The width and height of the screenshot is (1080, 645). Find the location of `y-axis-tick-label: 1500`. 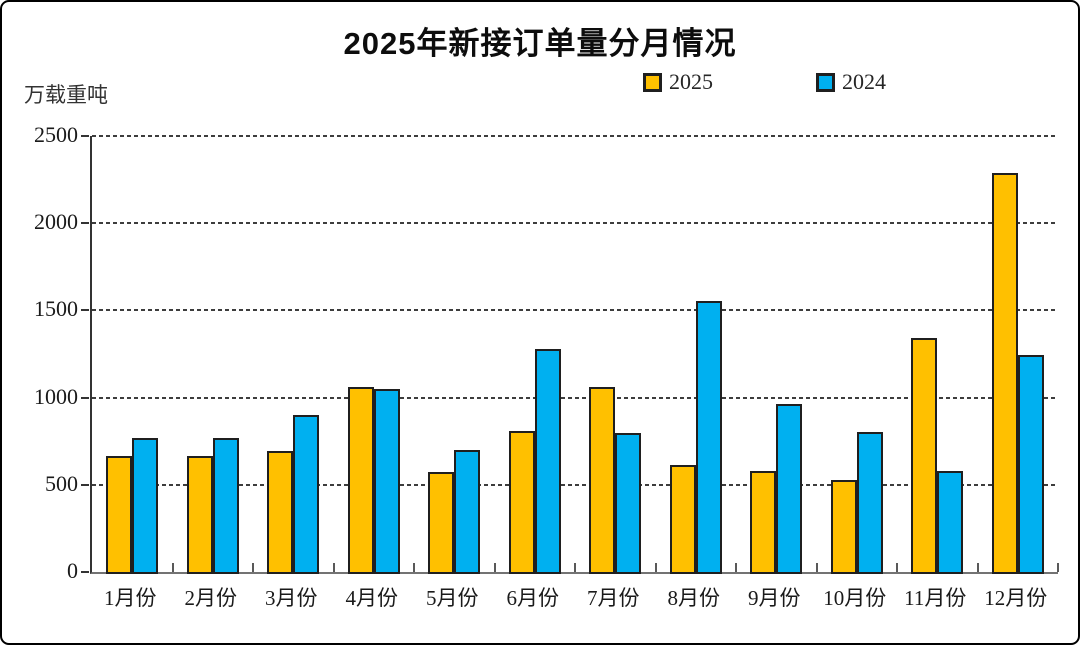

y-axis-tick-label: 1500 is located at coordinates (56, 309).